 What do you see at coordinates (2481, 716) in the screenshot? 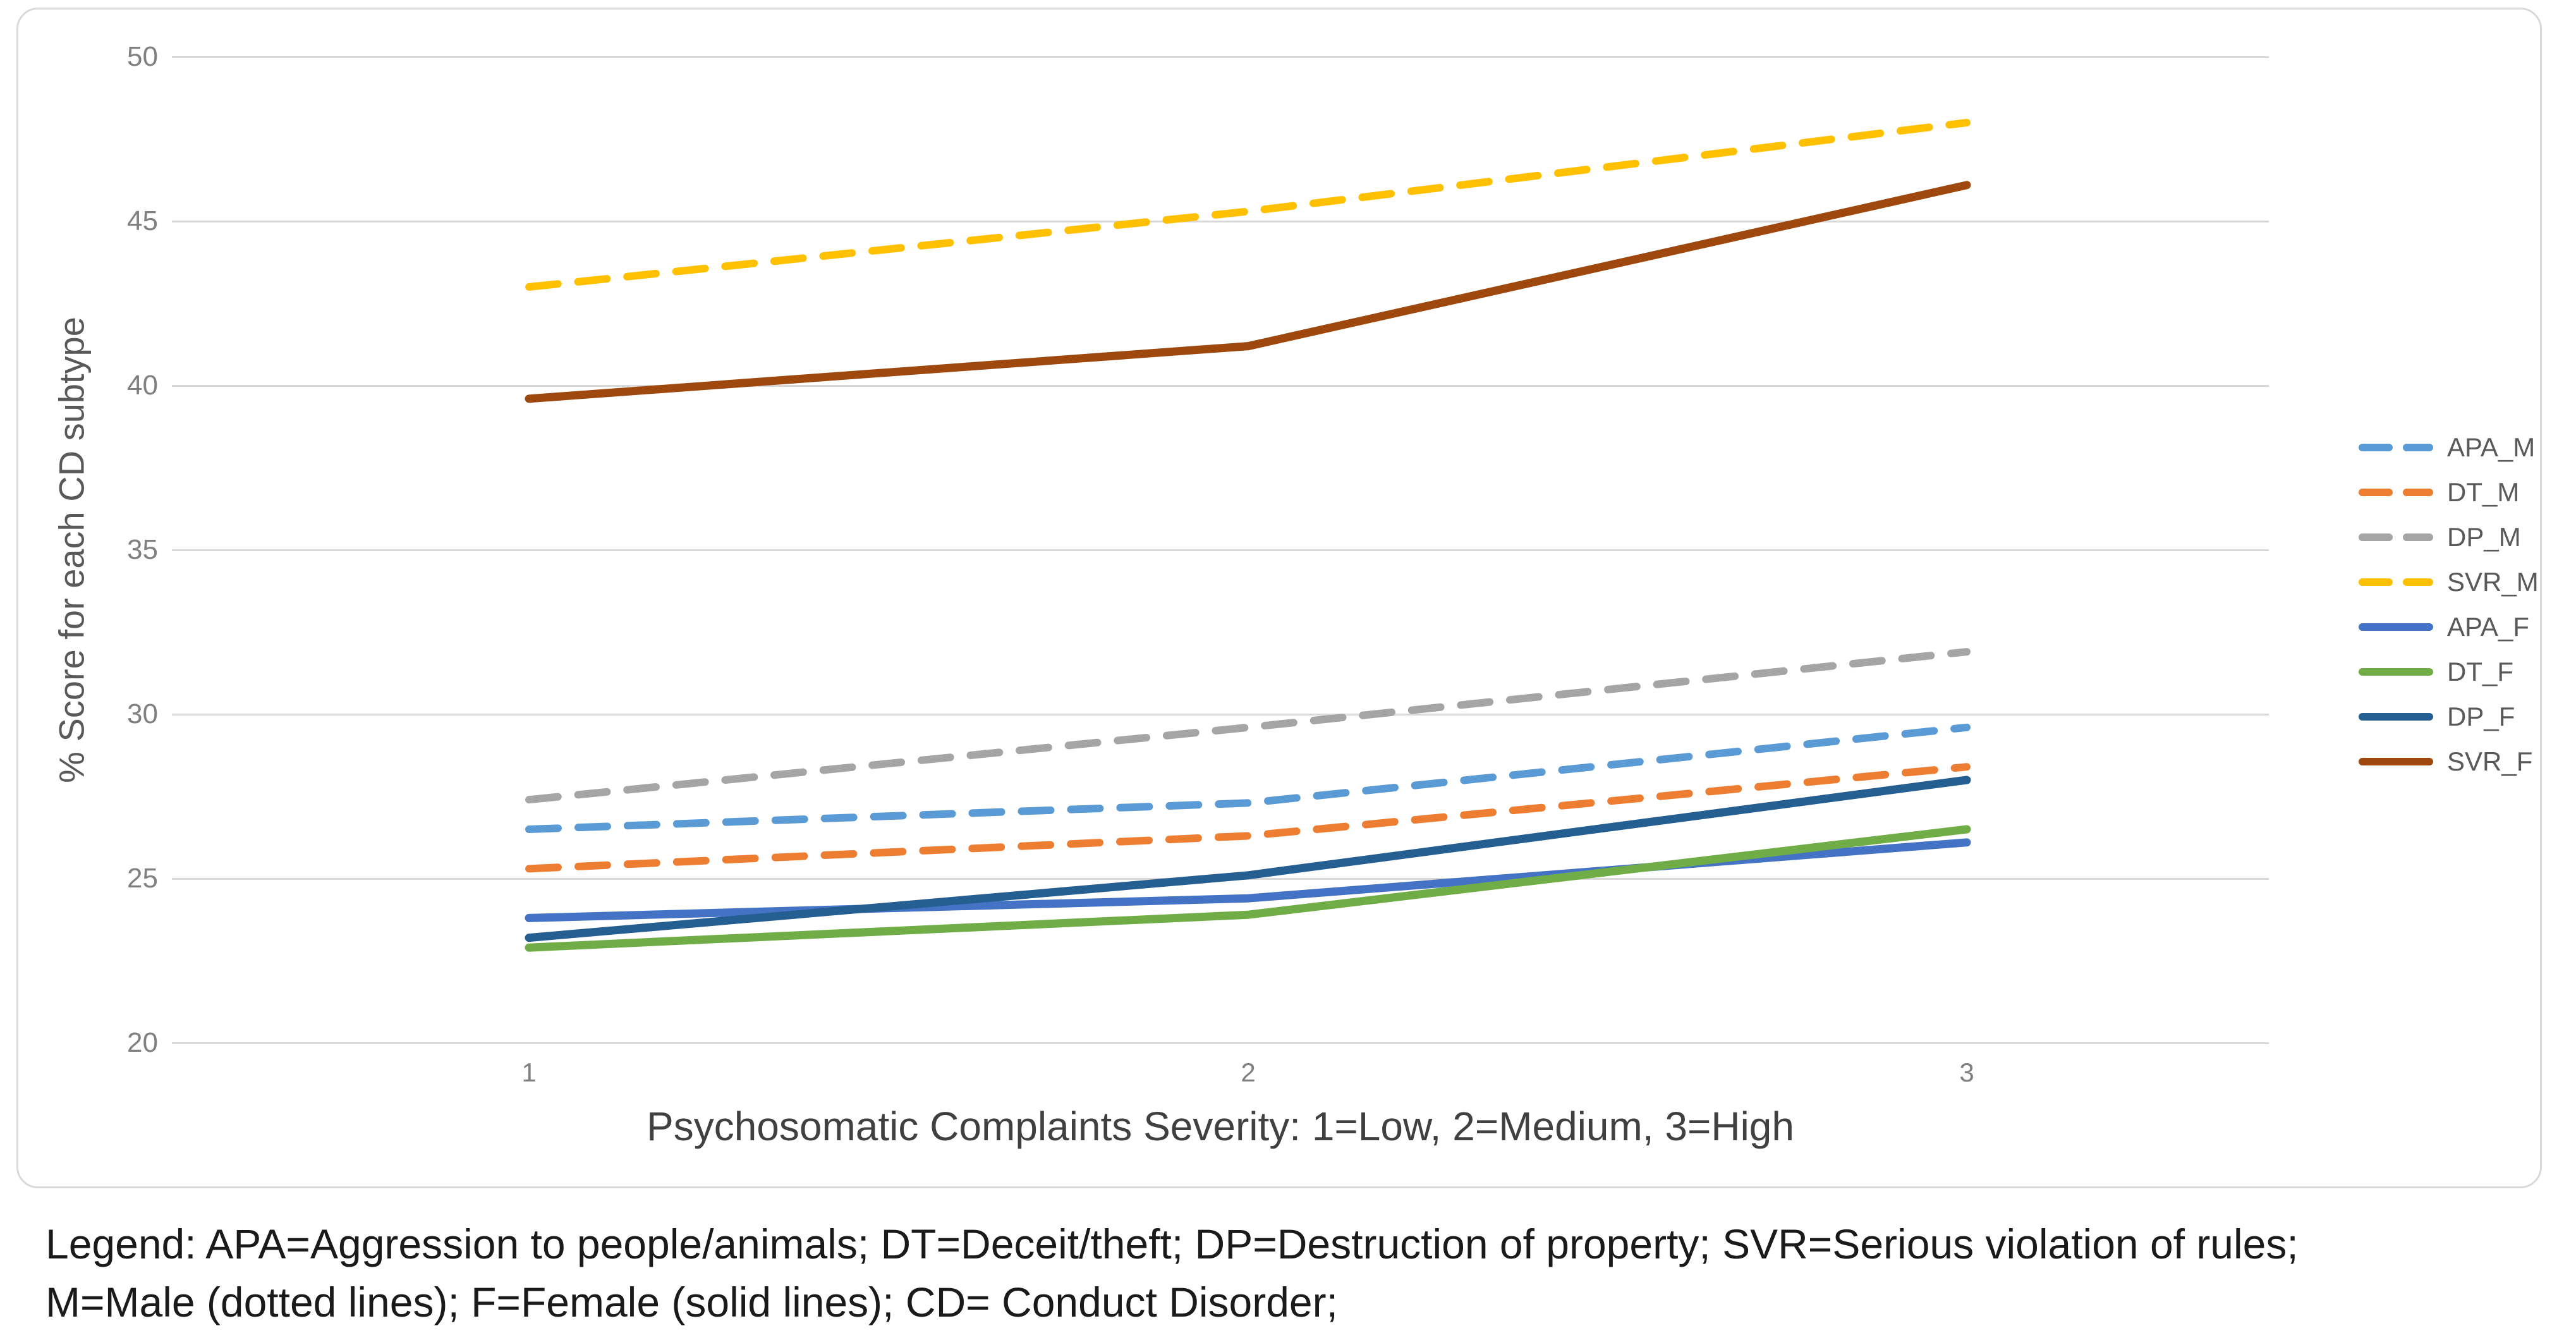
I see `legend-label-DP_F: DP_F` at bounding box center [2481, 716].